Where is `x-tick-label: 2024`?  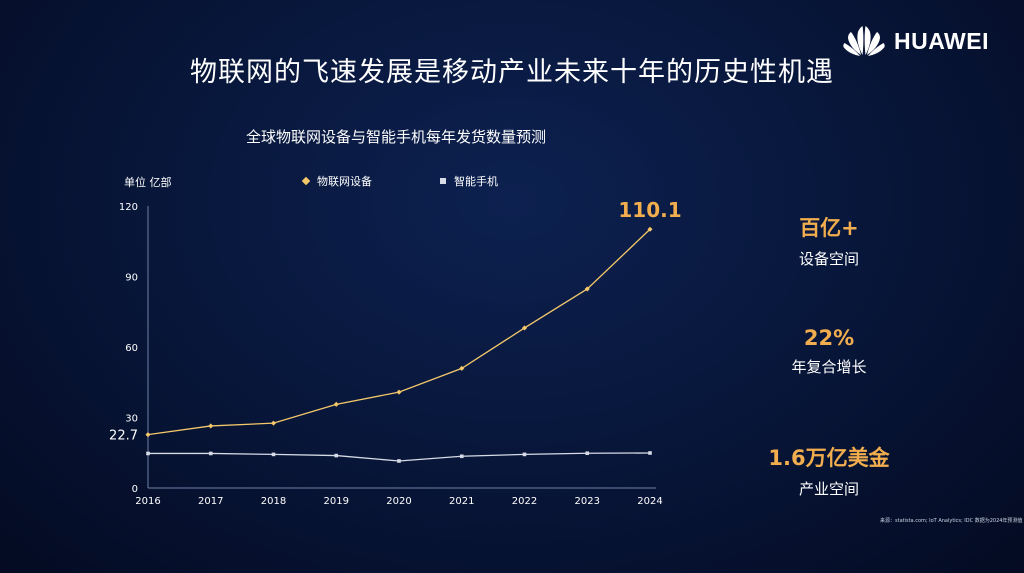 x-tick-label: 2024 is located at coordinates (649, 501).